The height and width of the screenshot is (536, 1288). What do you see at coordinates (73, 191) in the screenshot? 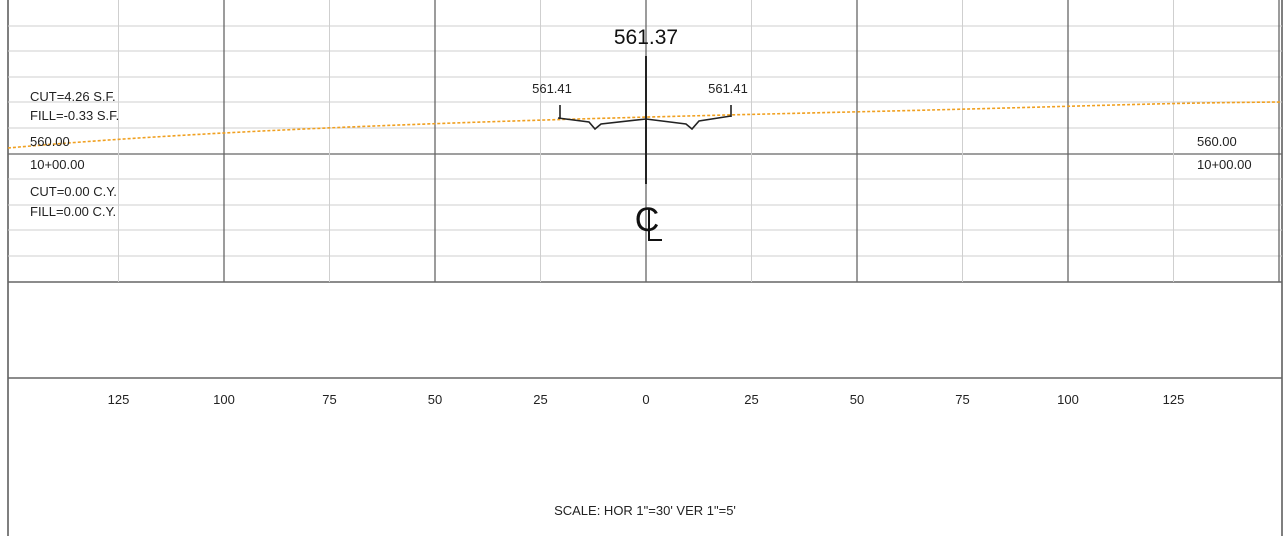
I see `cut-volume-label: CUT=0.00 C.Y.` at bounding box center [73, 191].